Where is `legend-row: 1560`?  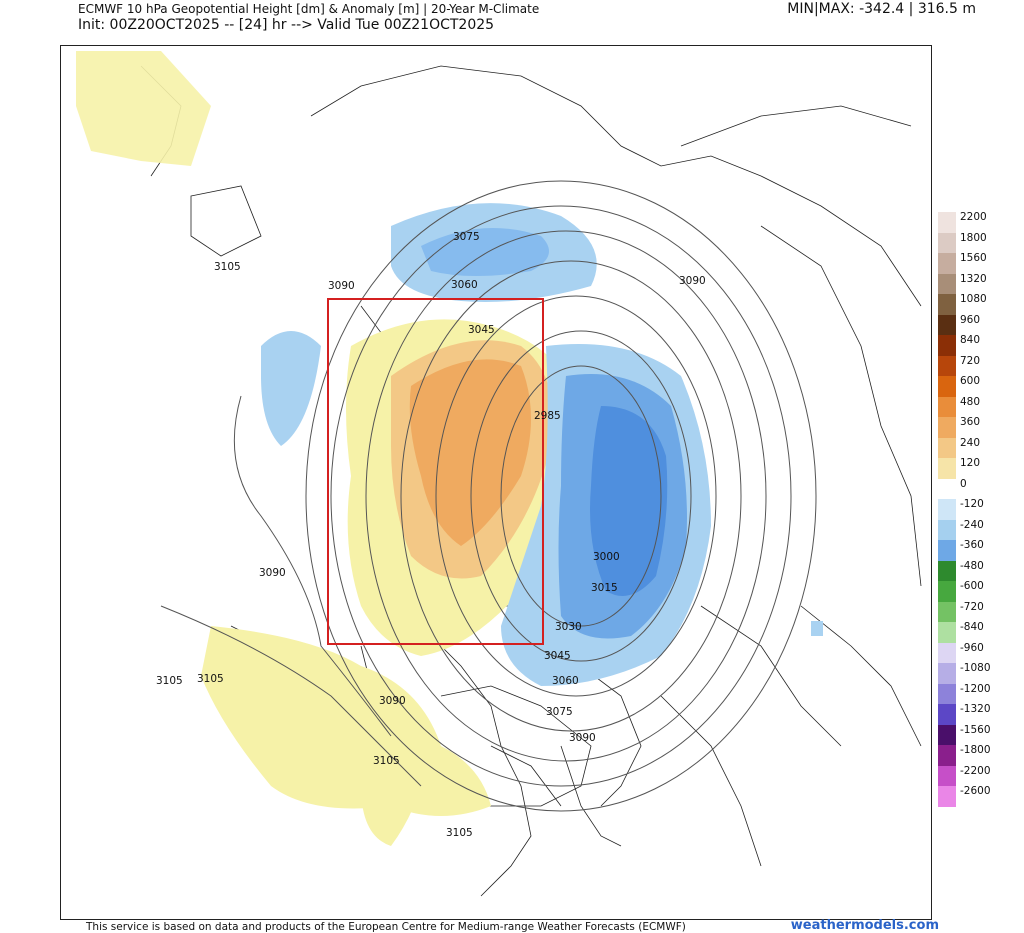
legend-row: 1560 is located at coordinates (979, 263).